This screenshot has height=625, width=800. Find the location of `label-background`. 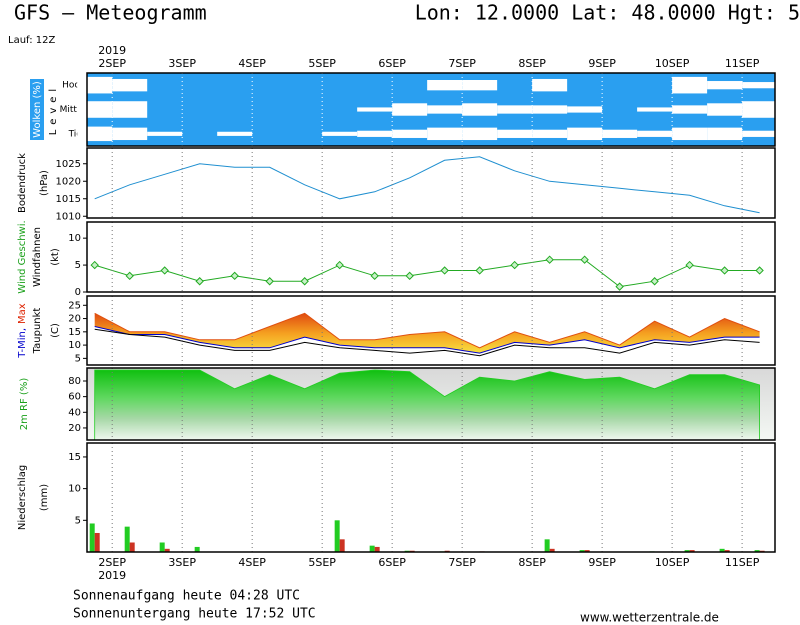

label-background is located at coordinates (37, 109).